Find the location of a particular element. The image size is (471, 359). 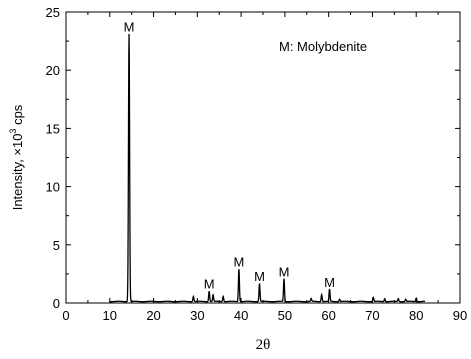

y-tick-label: 20 is located at coordinates (53, 70).